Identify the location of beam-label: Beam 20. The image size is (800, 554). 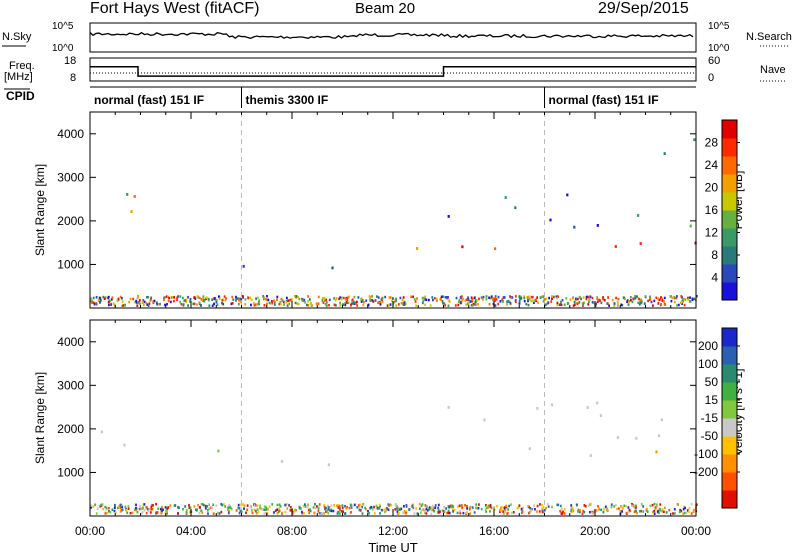
(385, 8).